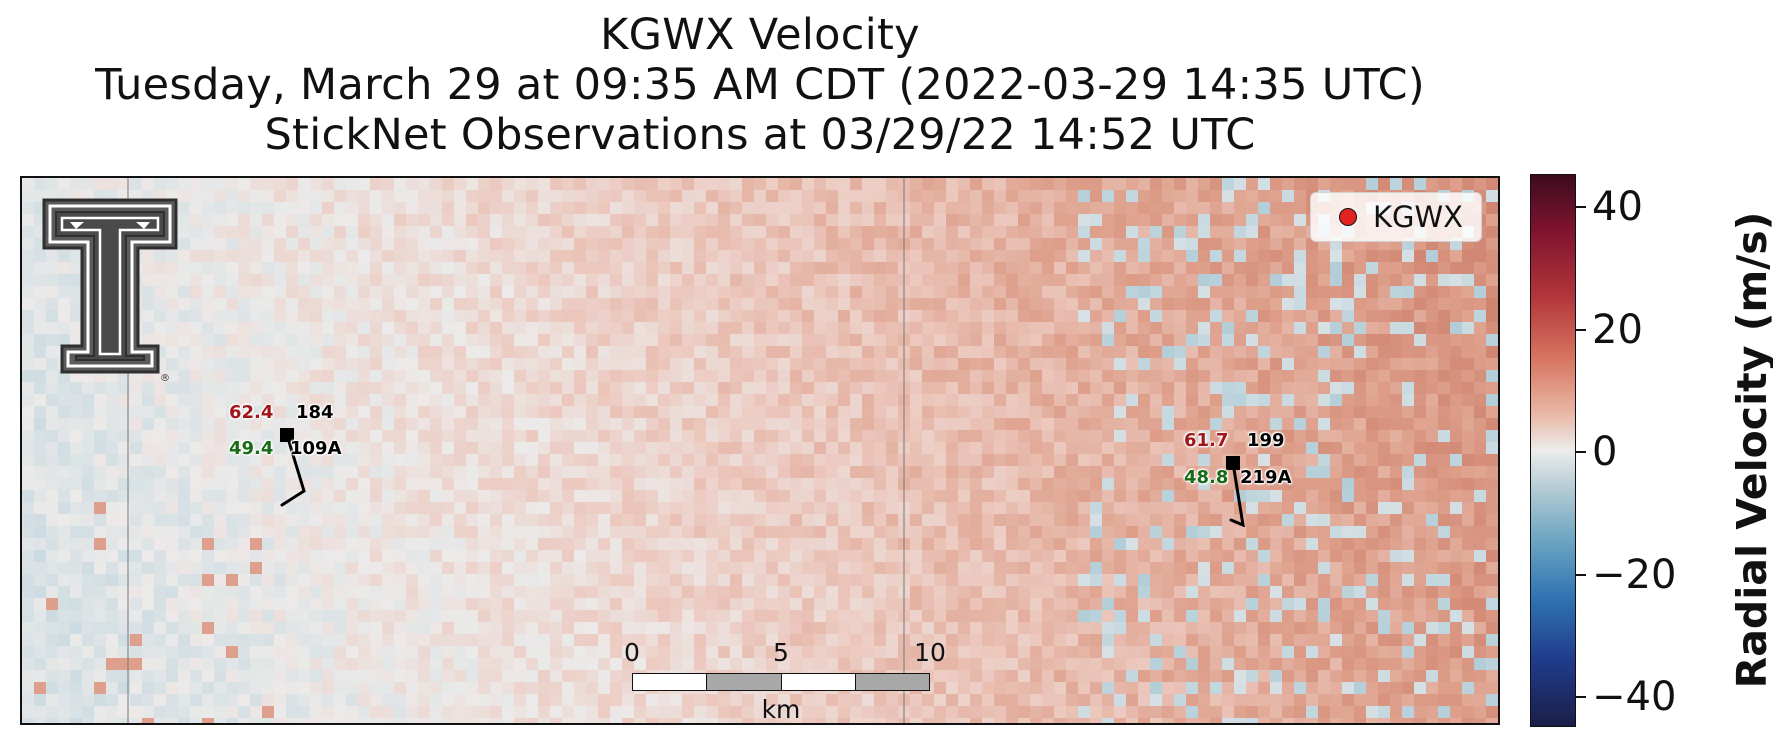  What do you see at coordinates (1266, 440) in the screenshot?
I see `station-wind-direction: 199` at bounding box center [1266, 440].